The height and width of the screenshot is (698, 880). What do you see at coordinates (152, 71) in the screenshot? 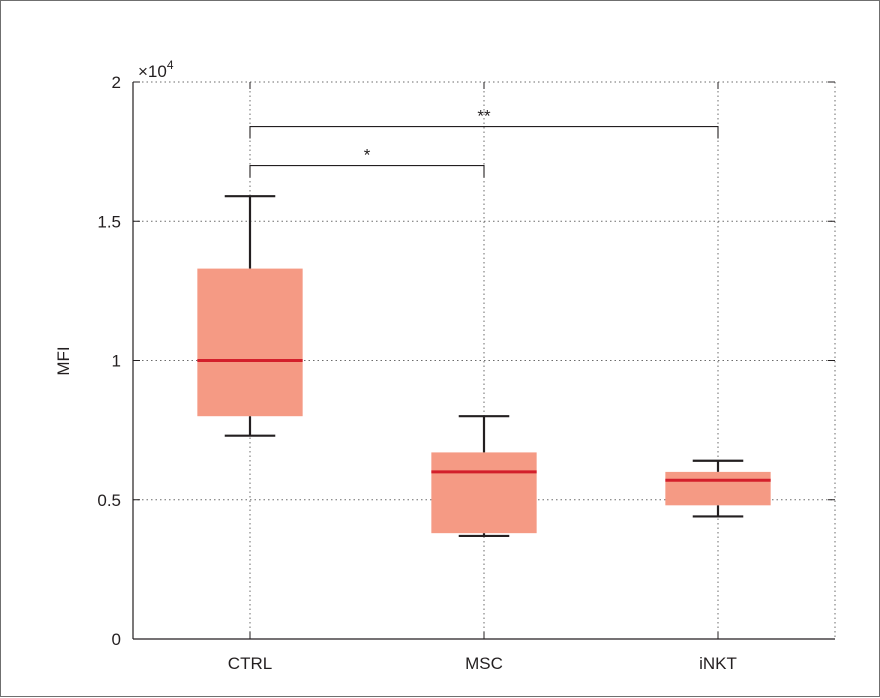
I see `y-multiplier-base: ×10` at bounding box center [152, 71].